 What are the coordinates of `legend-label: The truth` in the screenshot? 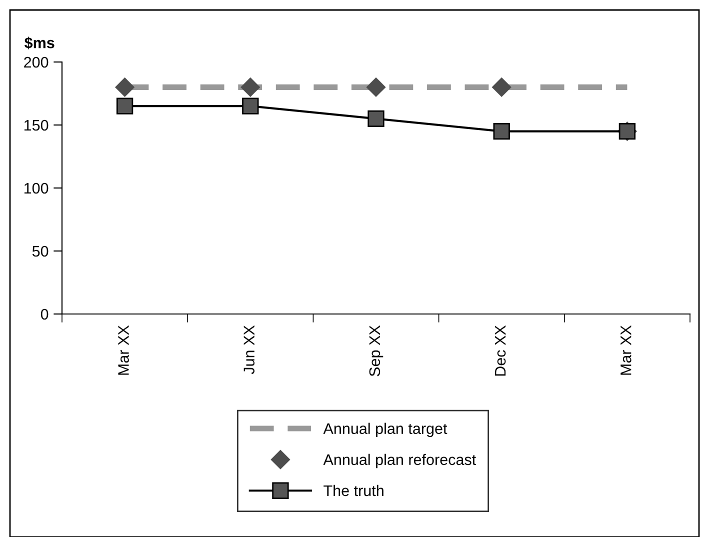 It's located at (354, 490).